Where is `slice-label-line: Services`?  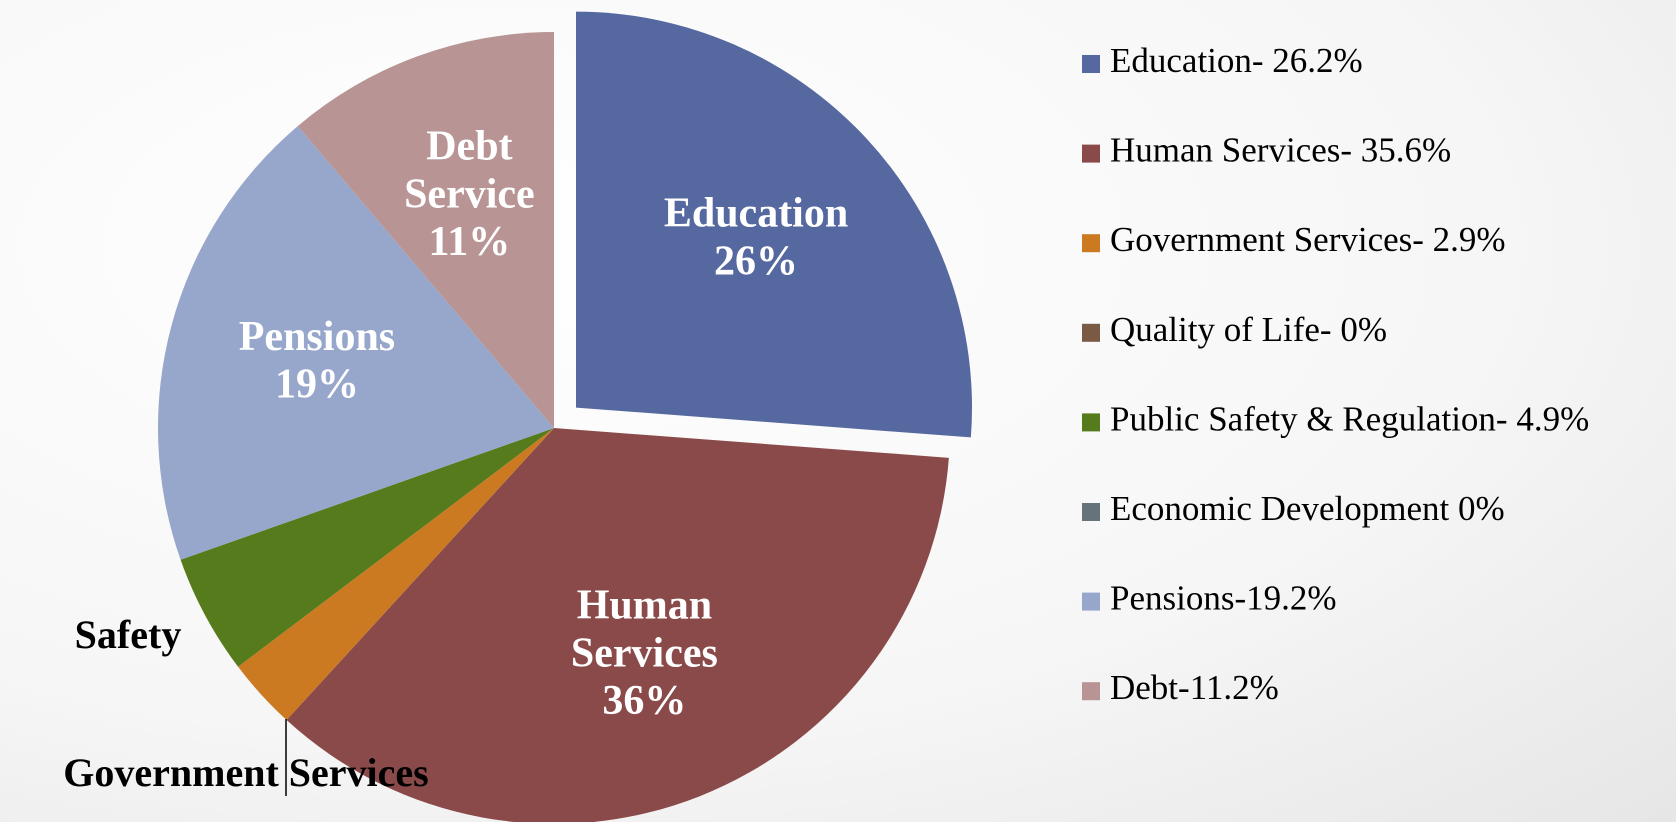 slice-label-line: Services is located at coordinates (644, 653).